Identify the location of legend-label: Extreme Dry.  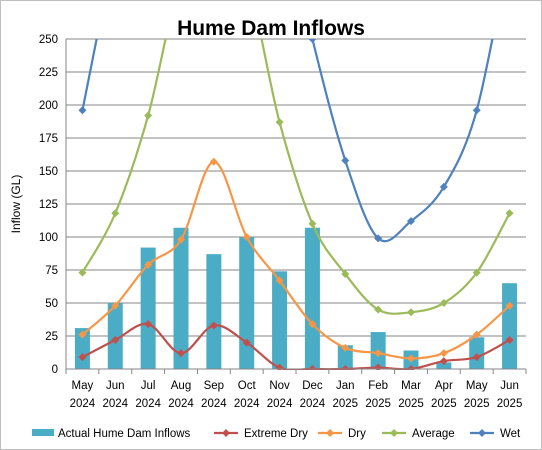
(276, 434).